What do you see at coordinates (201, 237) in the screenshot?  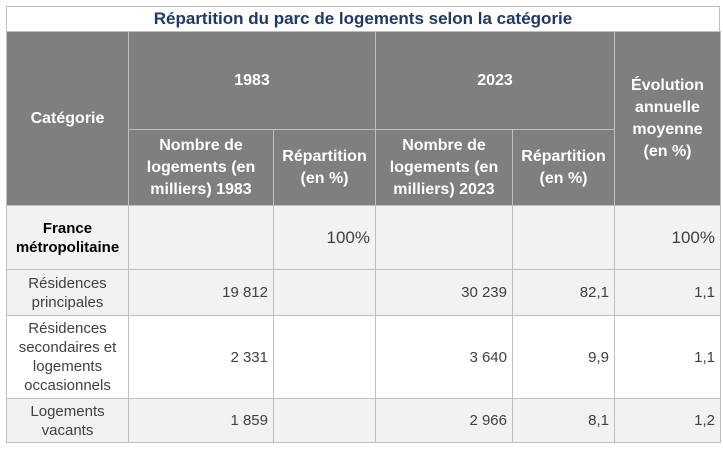 I see `cell-nombre-1983` at bounding box center [201, 237].